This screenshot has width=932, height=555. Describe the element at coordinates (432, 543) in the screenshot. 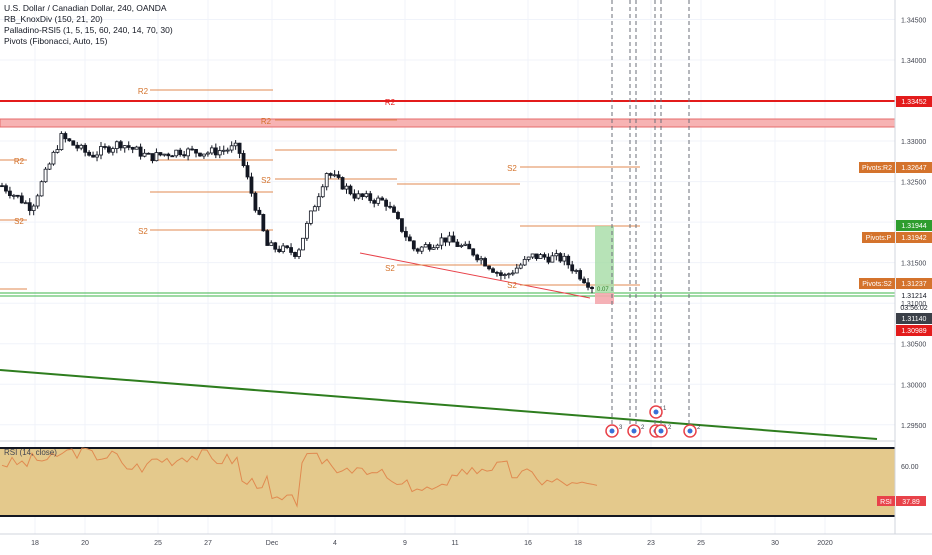

I see `time-axis: 18 20 25 27 Dec 4 9 11 16 18 23 25 30 2020` at that location.